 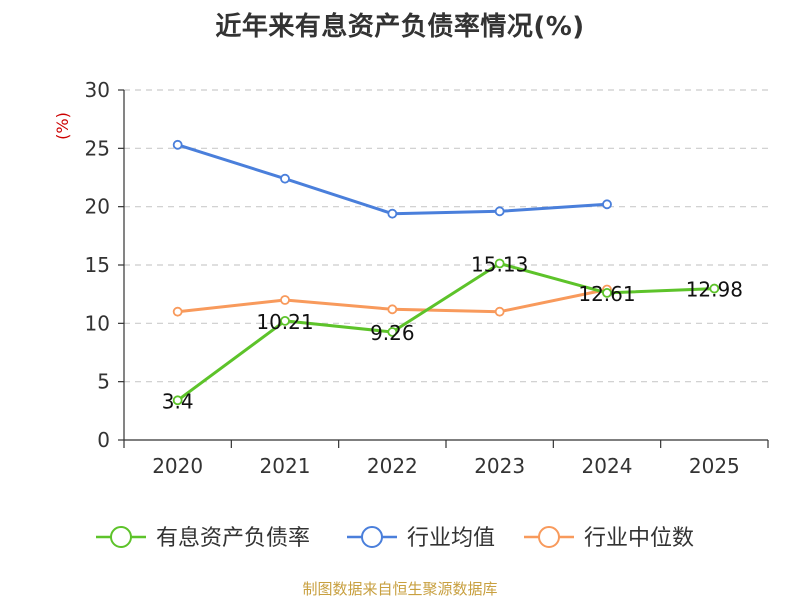 What do you see at coordinates (97, 323) in the screenshot?
I see `y-tick-label-10: 10` at bounding box center [97, 323].